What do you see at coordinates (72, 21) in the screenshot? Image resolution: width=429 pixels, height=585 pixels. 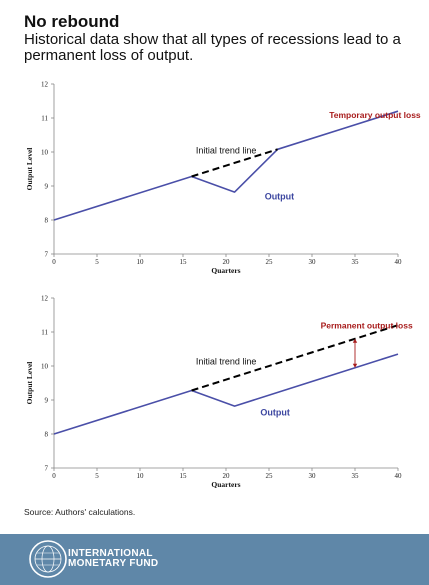 I see `page-title: No rebound` at bounding box center [72, 21].